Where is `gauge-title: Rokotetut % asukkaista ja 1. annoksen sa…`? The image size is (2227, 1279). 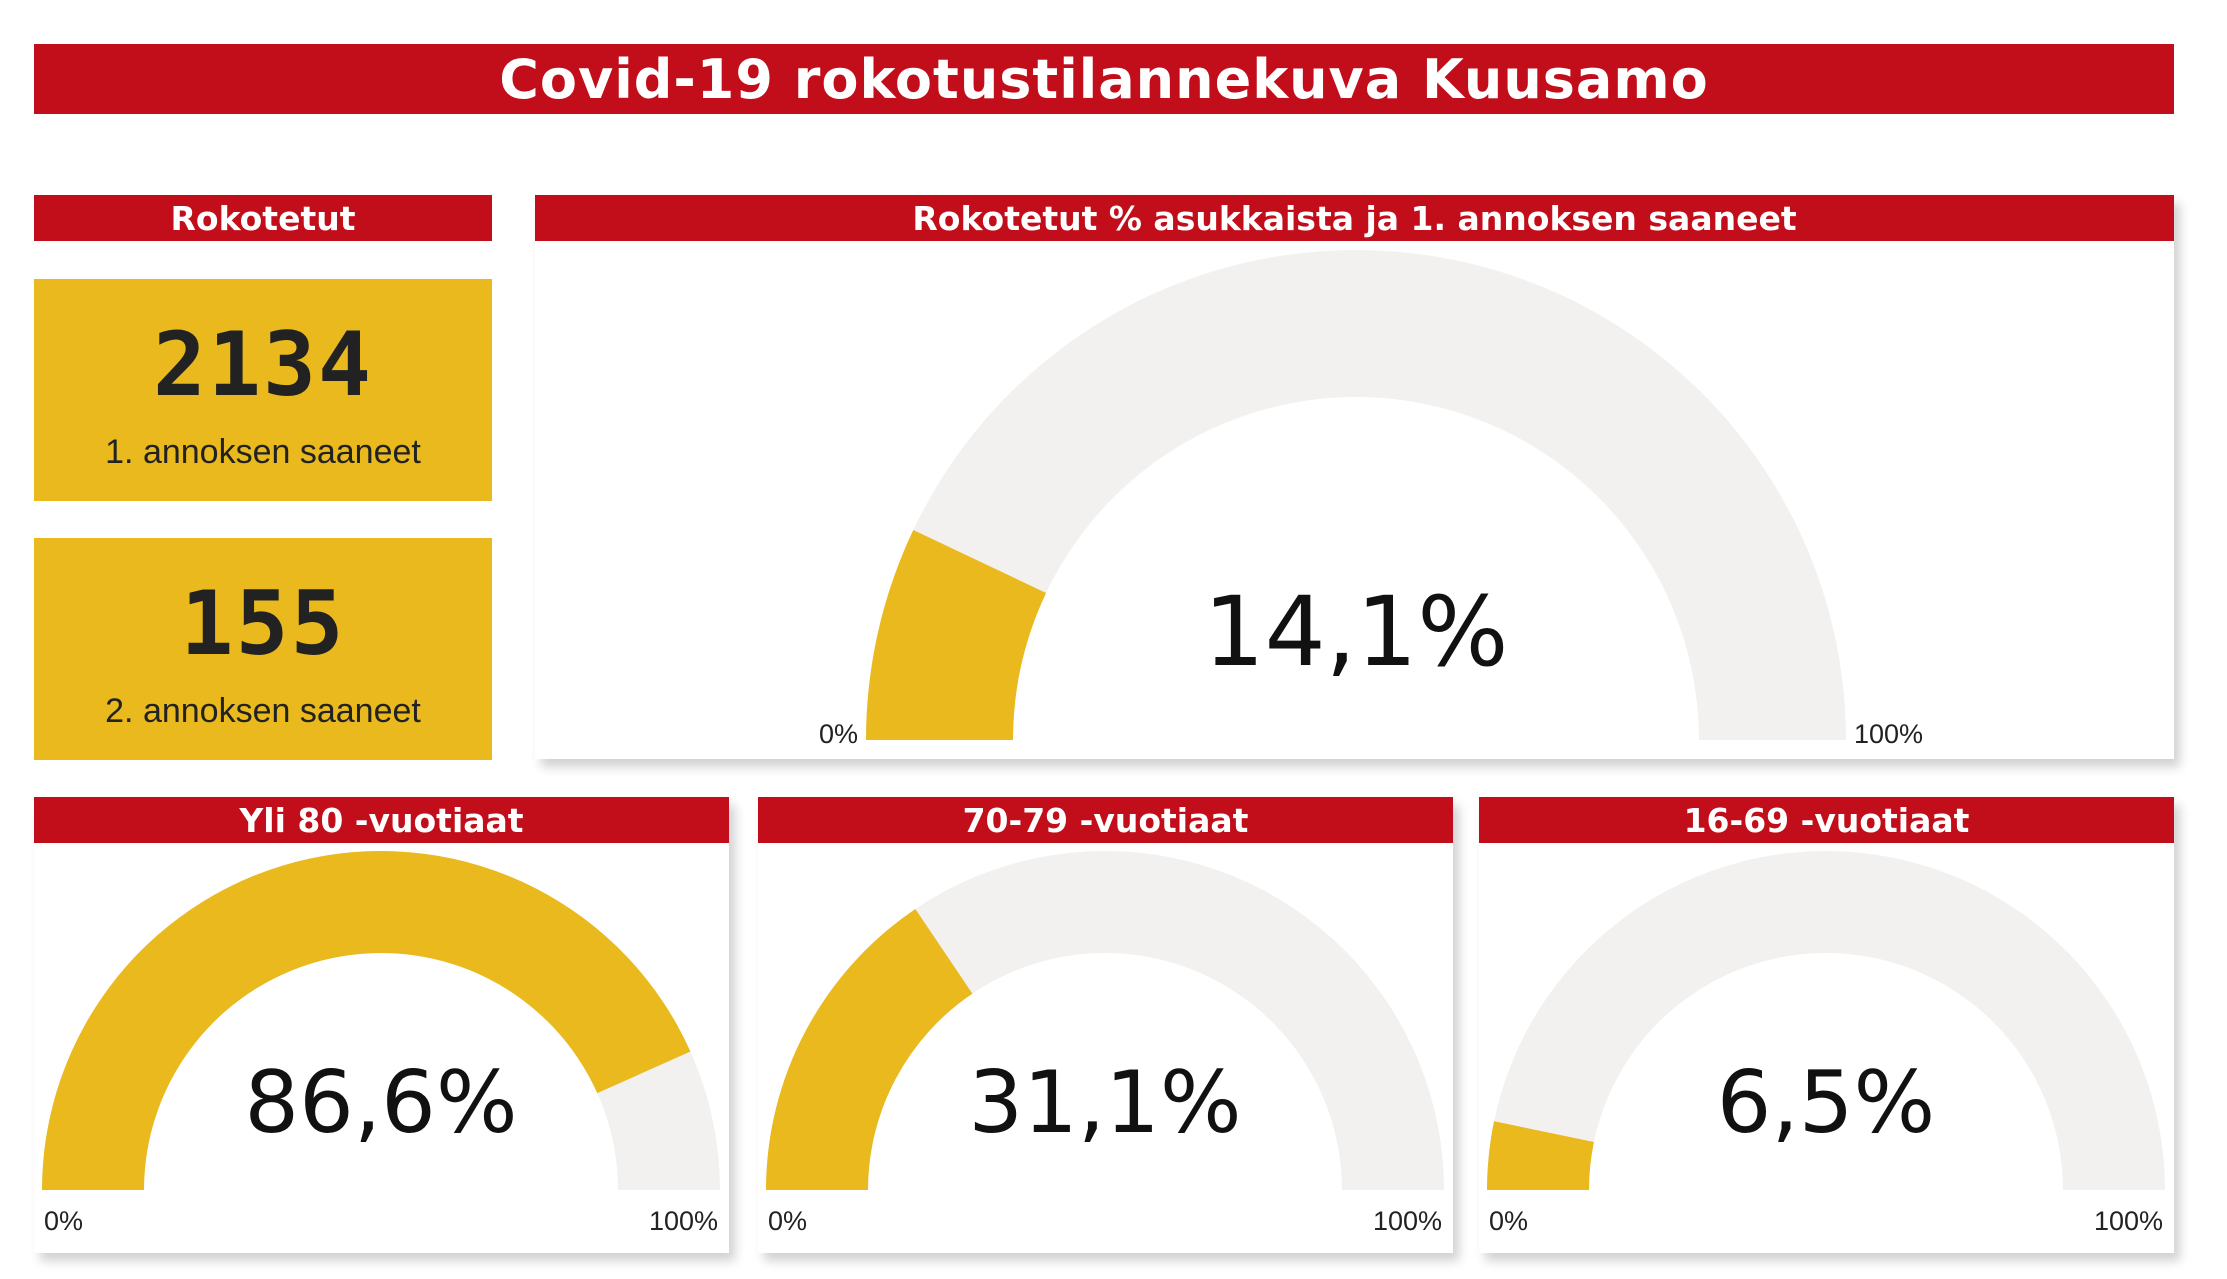 gauge-title: Rokotetut % asukkaista ja 1. annoksen sa… is located at coordinates (1354, 218).